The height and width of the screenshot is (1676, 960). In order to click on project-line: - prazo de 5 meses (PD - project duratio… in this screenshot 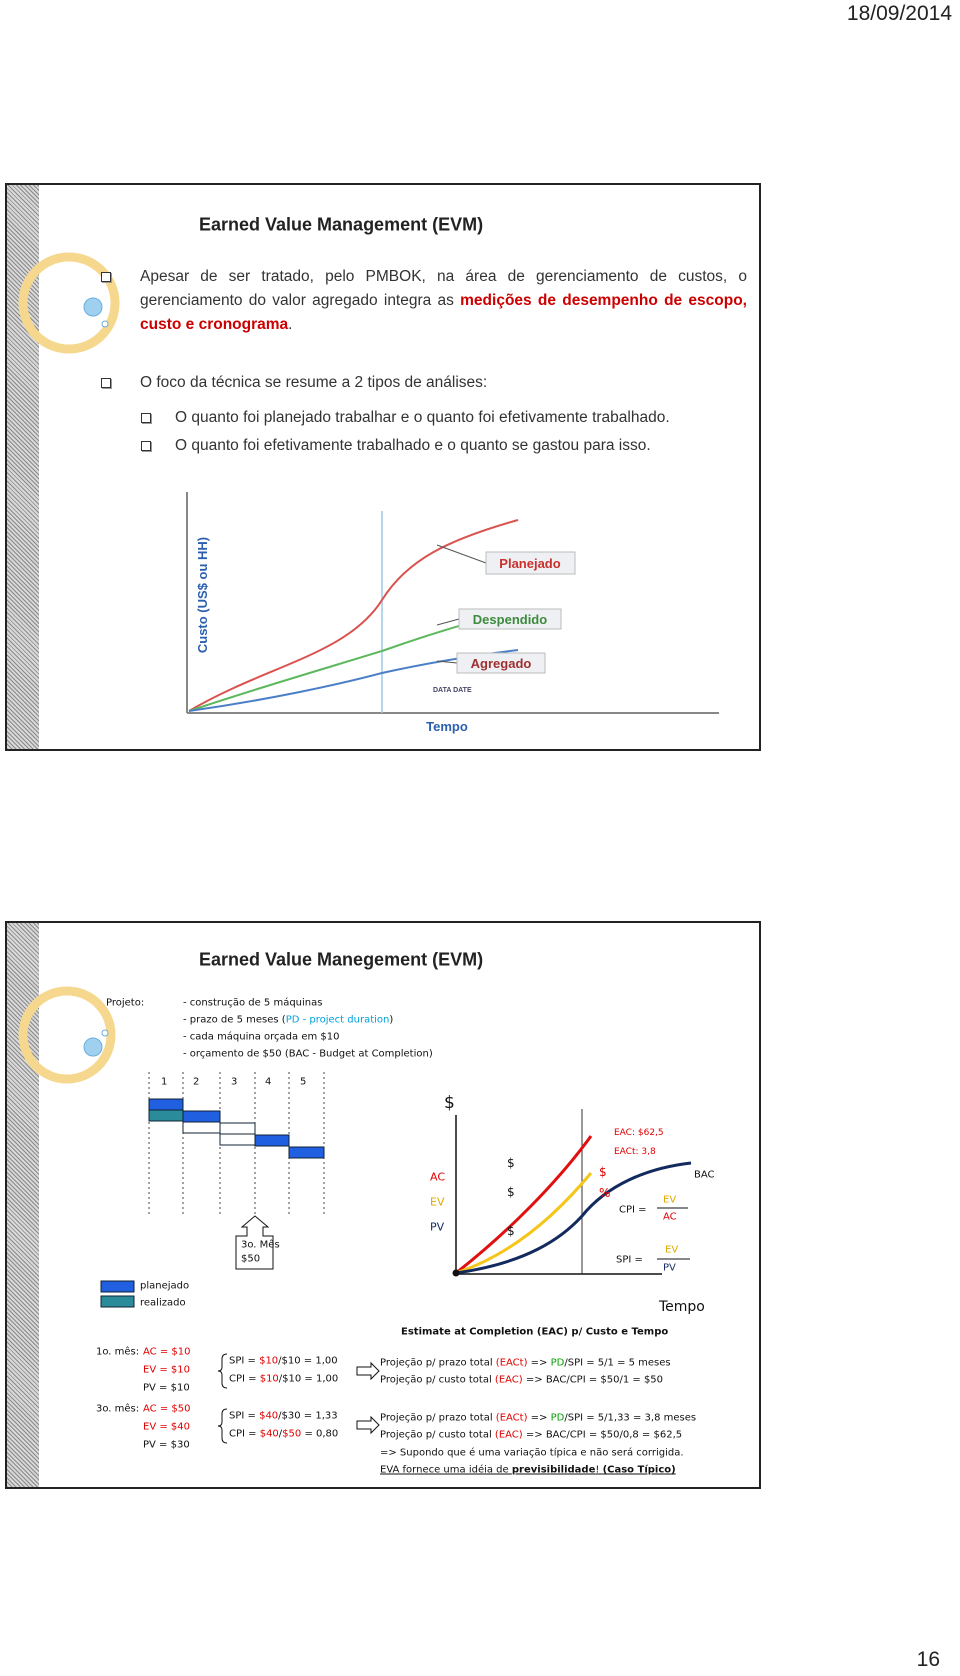, I will do `click(288, 1020)`.